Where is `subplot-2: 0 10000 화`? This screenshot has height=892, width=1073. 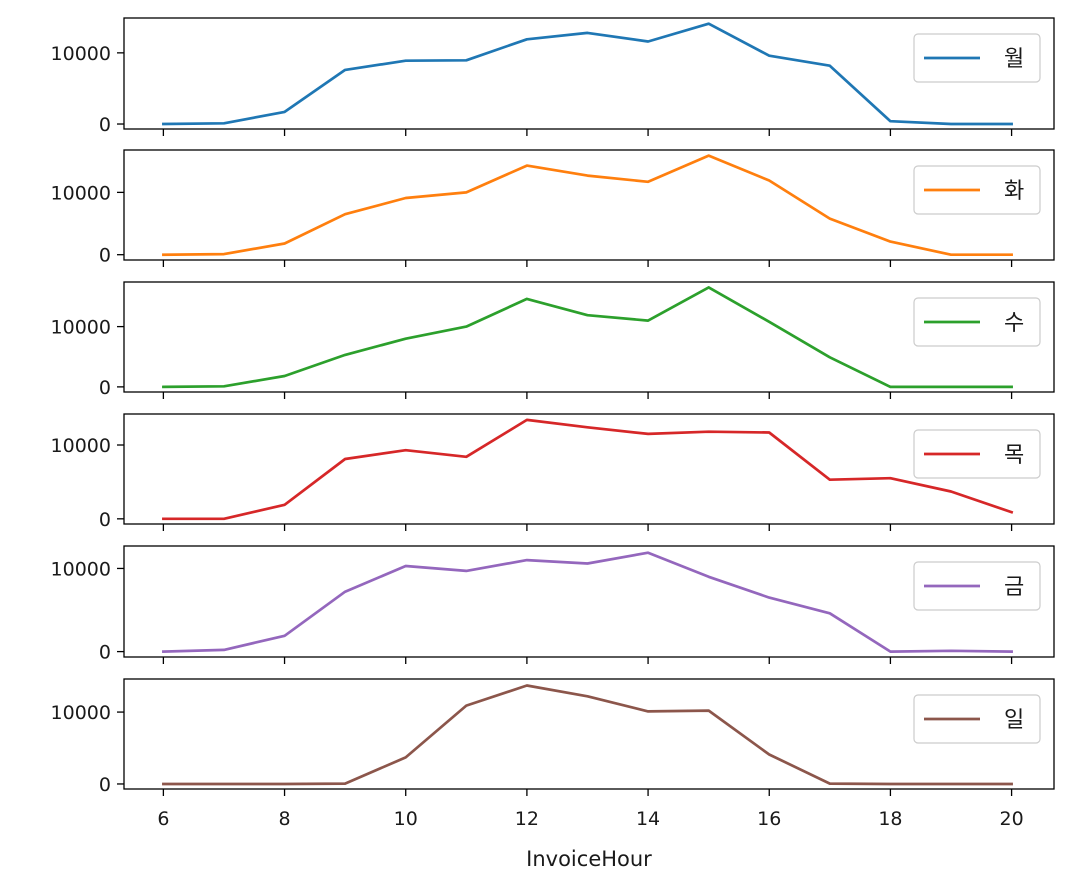 subplot-2: 0 10000 화 is located at coordinates (553, 208).